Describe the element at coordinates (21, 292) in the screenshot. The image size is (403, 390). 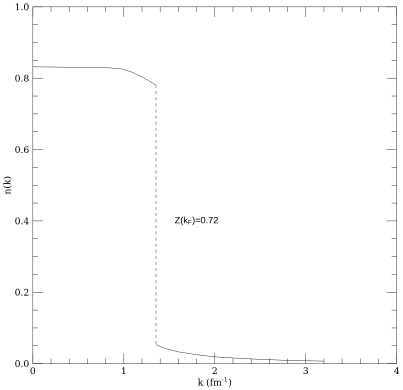
I see `y-tick-label: 0.2` at that location.